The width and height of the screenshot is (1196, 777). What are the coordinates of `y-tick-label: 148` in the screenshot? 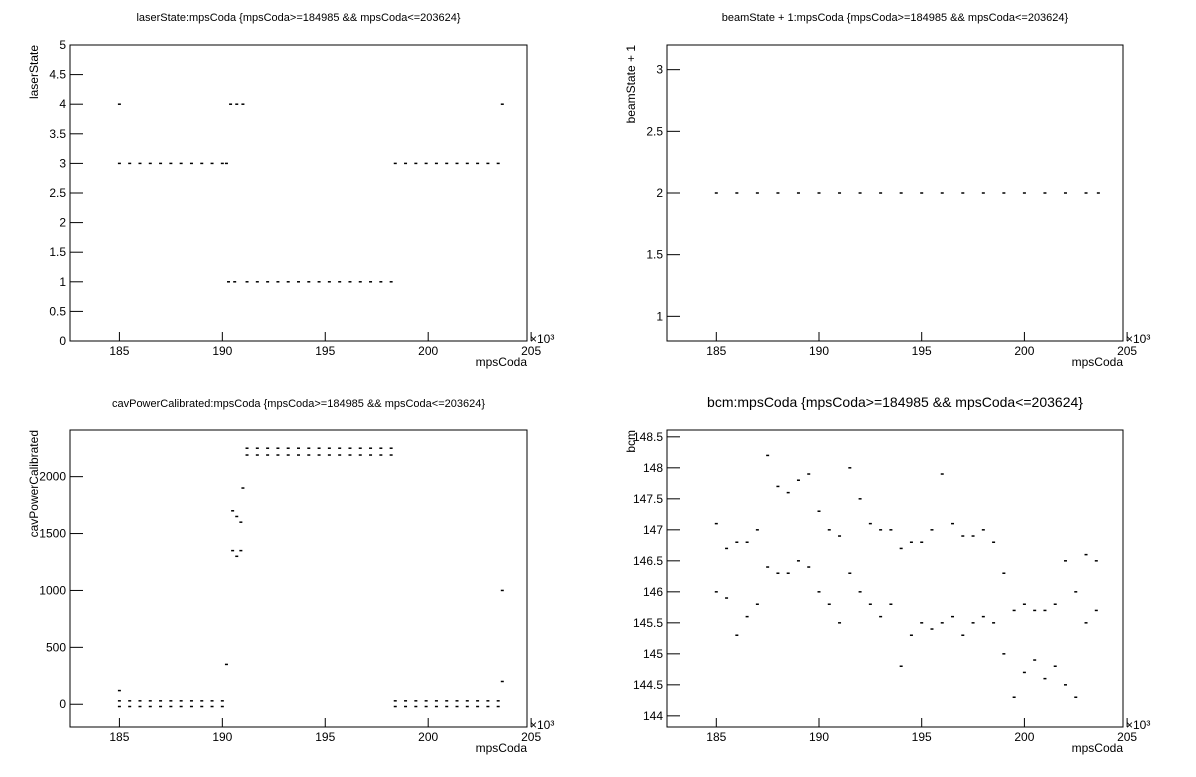 It's located at (653, 468).